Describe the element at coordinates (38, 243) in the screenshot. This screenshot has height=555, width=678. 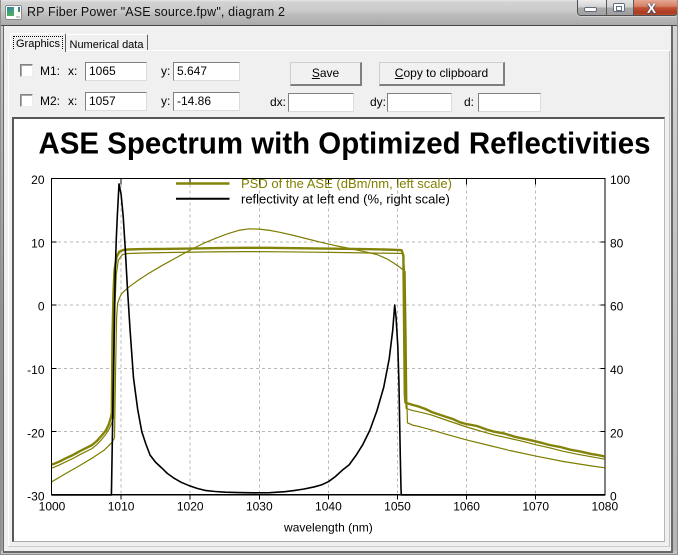
I see `svg-text: 10` at that location.